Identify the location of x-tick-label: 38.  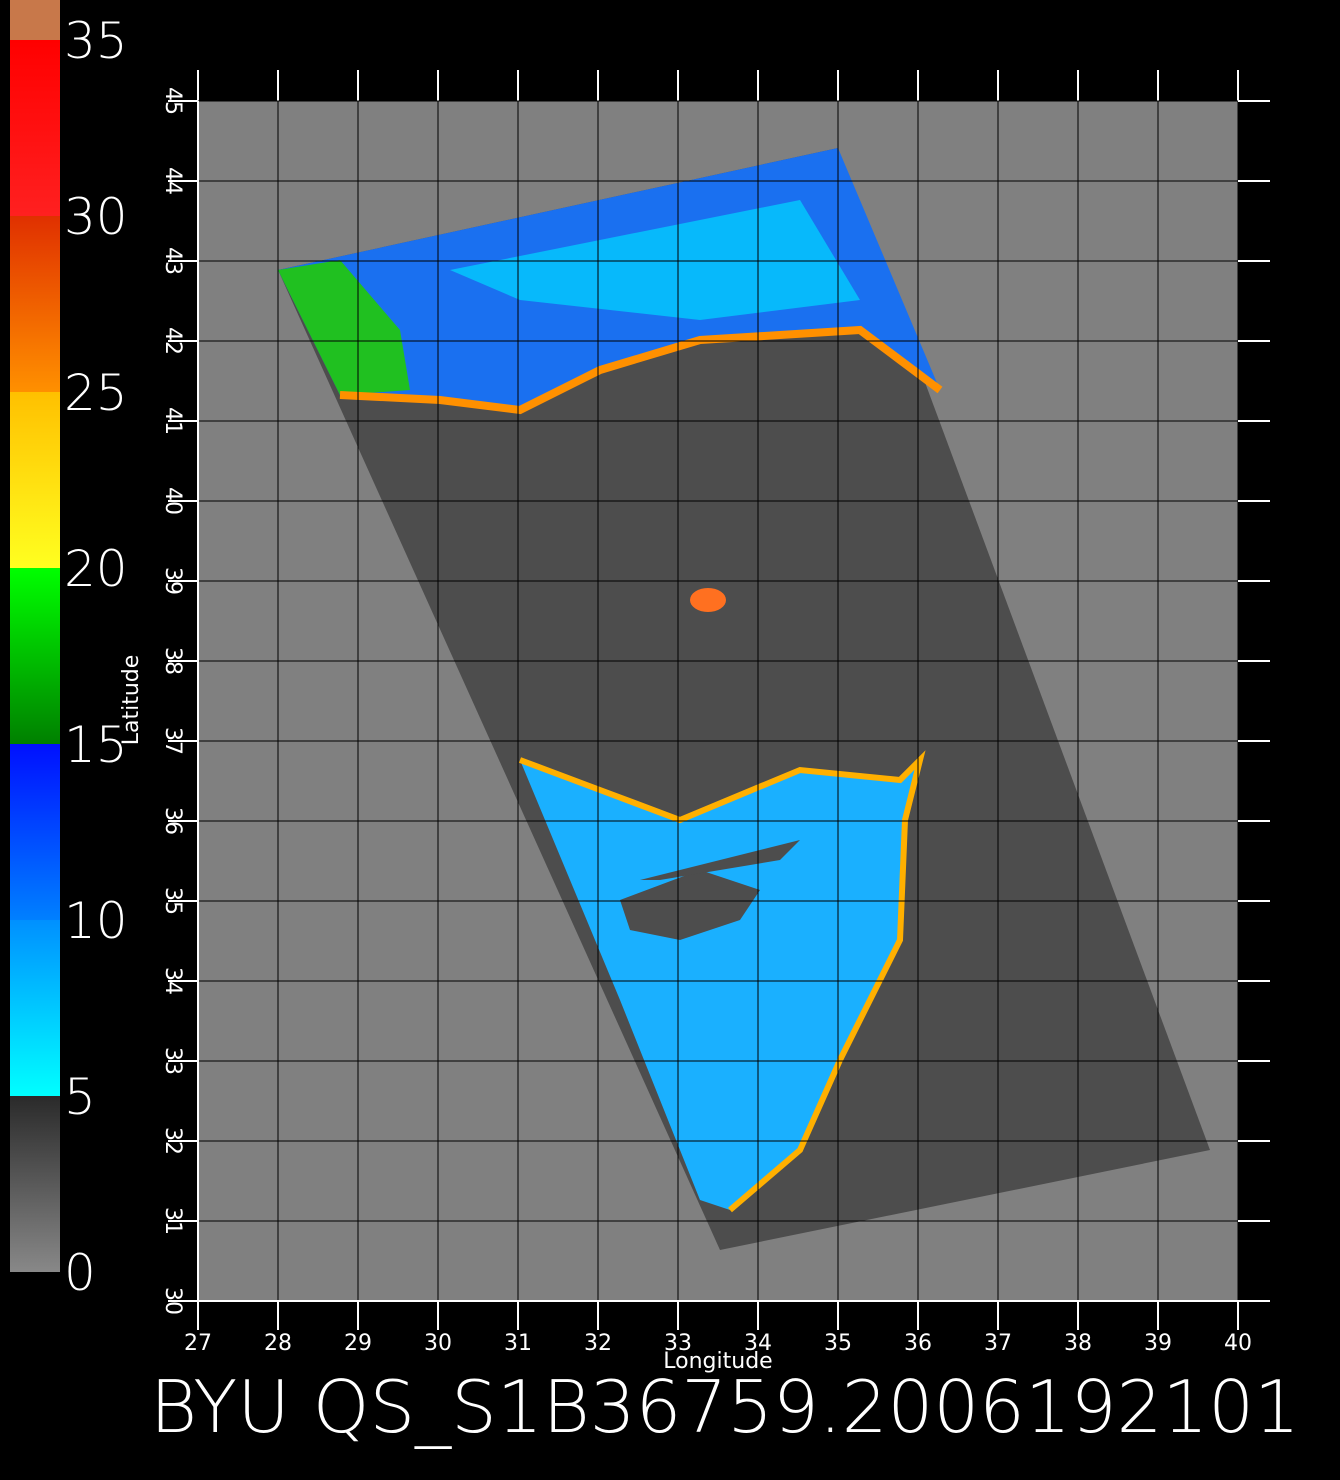
(1078, 1343).